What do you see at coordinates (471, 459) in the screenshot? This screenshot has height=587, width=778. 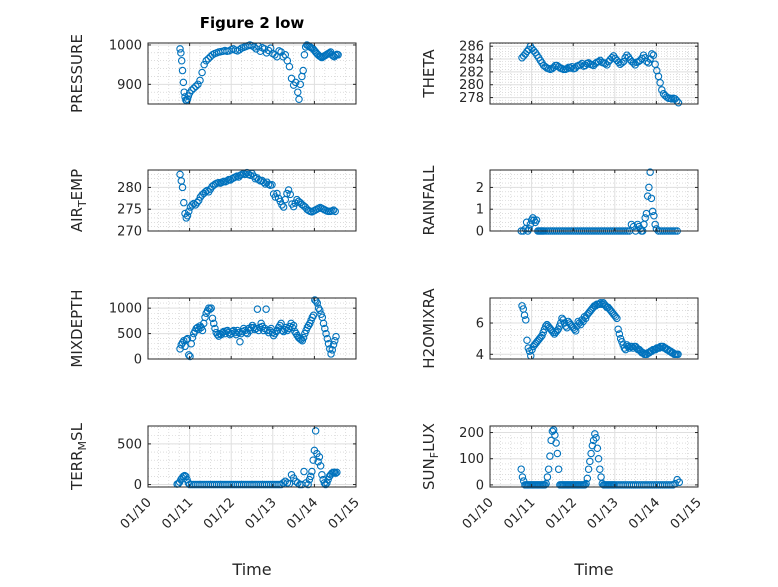 I see `y-tick-label: 100` at bounding box center [471, 459].